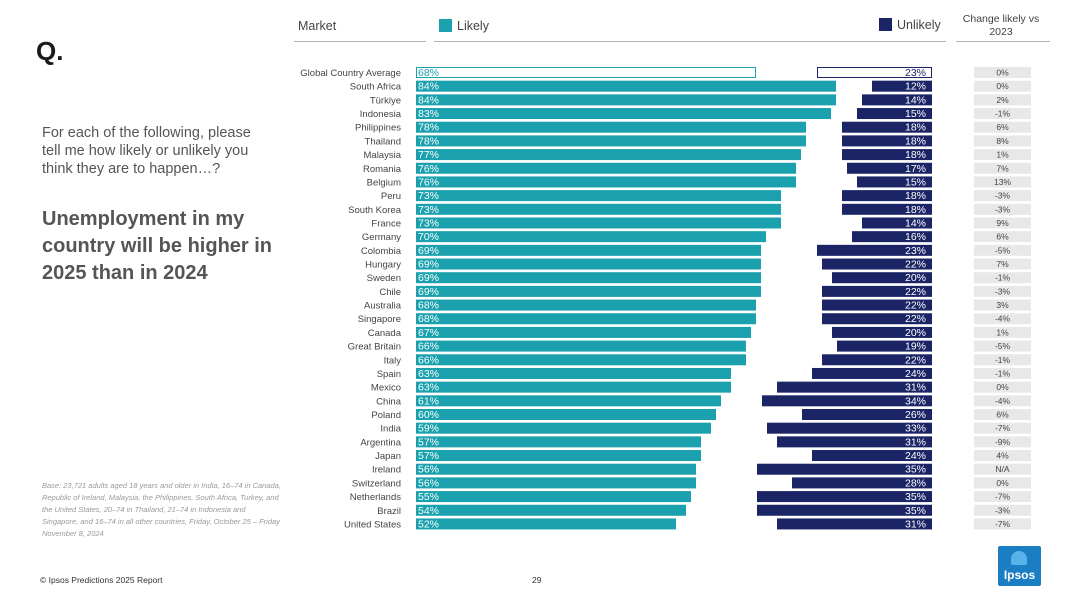 This screenshot has width=1080, height=607. What do you see at coordinates (428, 306) in the screenshot?
I see `likely-value-label: 68%` at bounding box center [428, 306].